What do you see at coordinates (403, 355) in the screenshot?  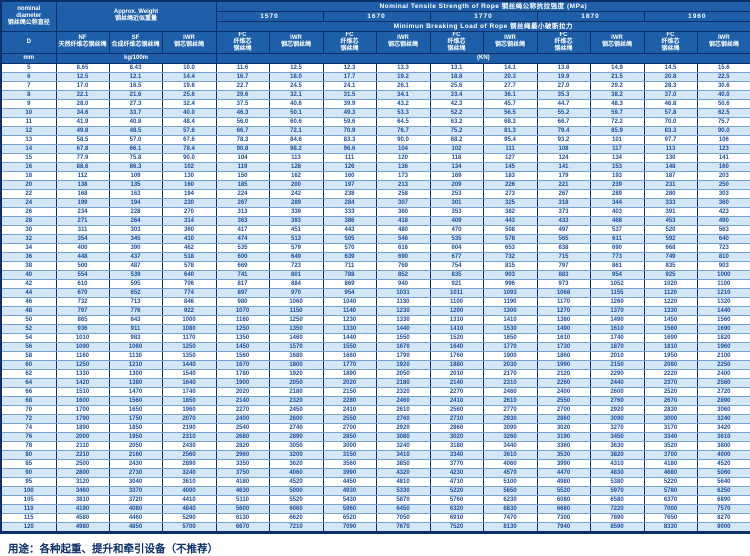 I see `value-cell: 1790` at bounding box center [403, 355].